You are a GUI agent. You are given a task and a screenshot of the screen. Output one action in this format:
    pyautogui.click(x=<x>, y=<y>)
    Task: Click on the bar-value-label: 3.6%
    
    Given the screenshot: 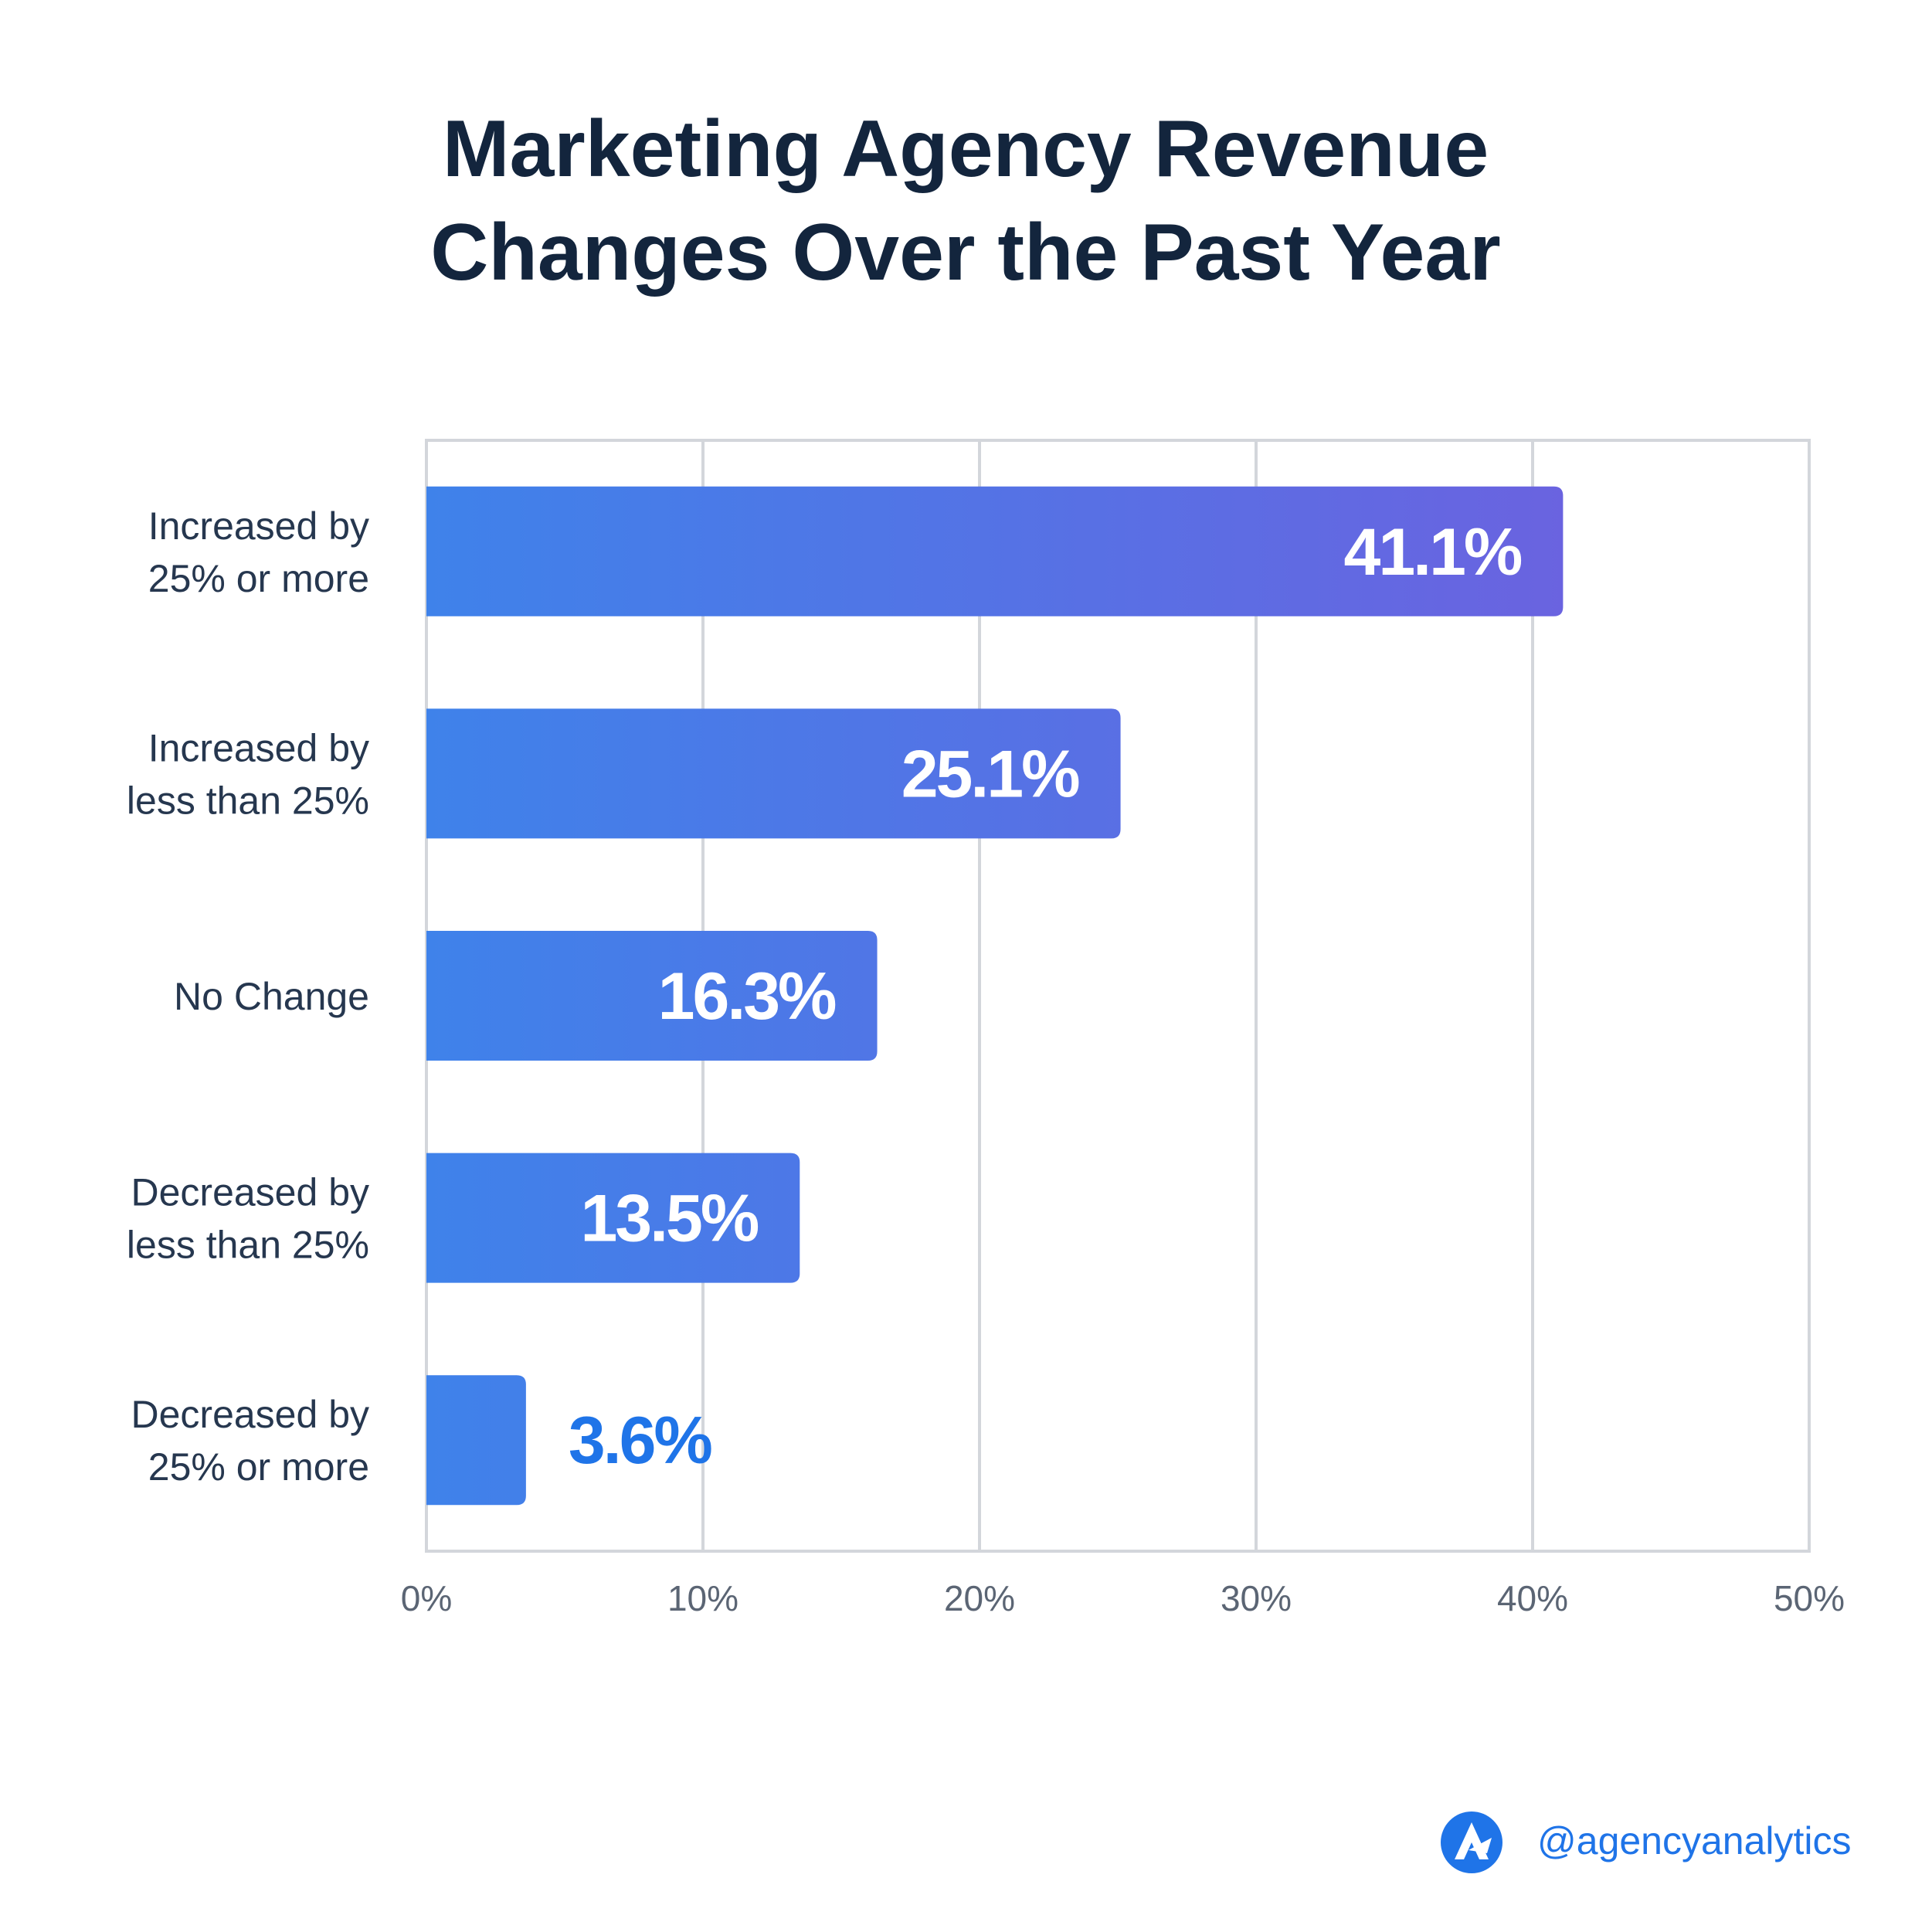 What is the action you would take?
    pyautogui.click(x=641, y=1441)
    